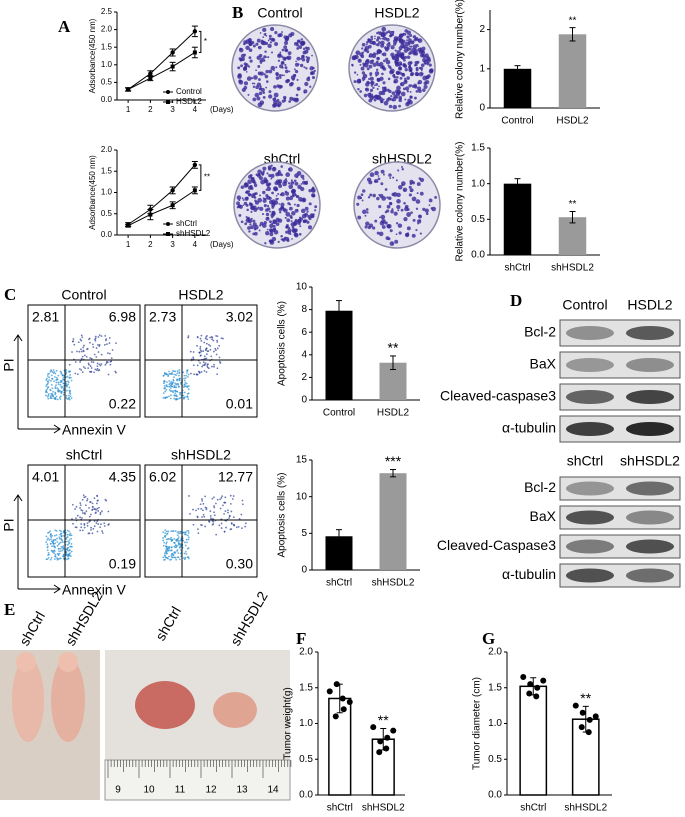 The width and height of the screenshot is (685, 817). I want to click on y-tick-label: 0, so click(304, 400).